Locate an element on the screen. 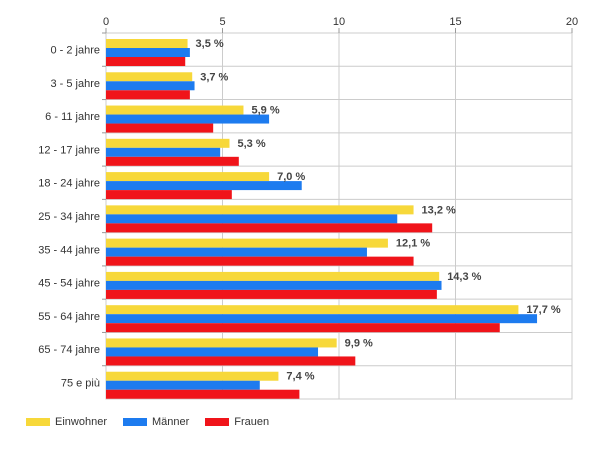  category-label: 3 - 5 jahre is located at coordinates (75, 84).